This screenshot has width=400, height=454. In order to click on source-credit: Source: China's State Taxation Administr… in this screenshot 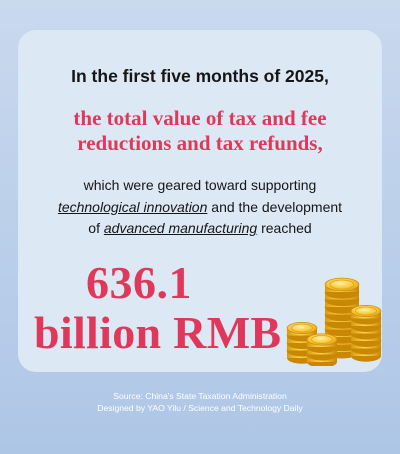, I will do `click(200, 396)`.